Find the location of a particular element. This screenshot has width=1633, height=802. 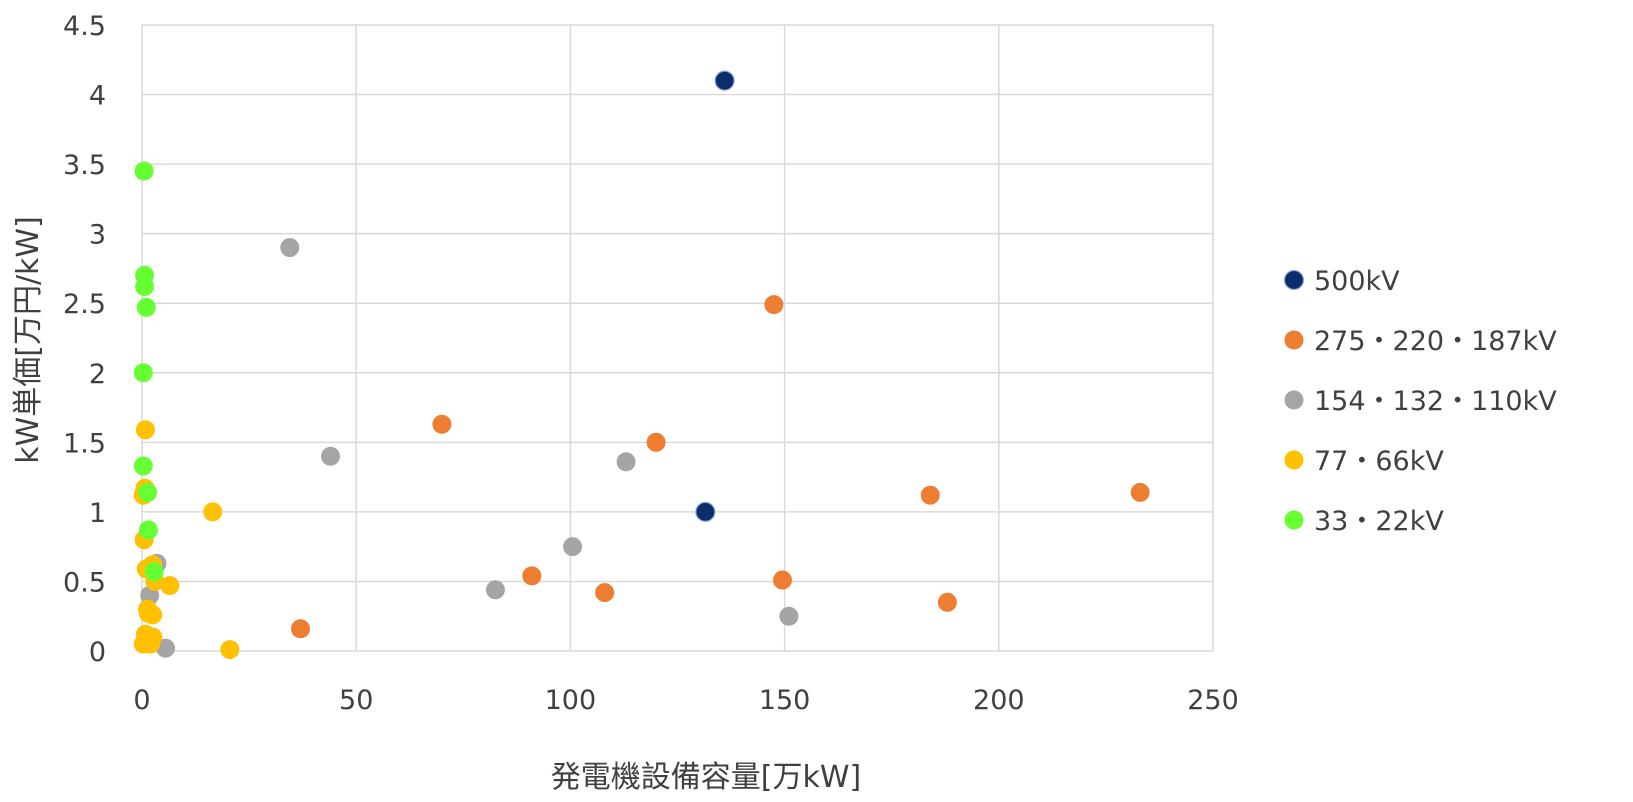

legend-label: 500kV is located at coordinates (1357, 281).